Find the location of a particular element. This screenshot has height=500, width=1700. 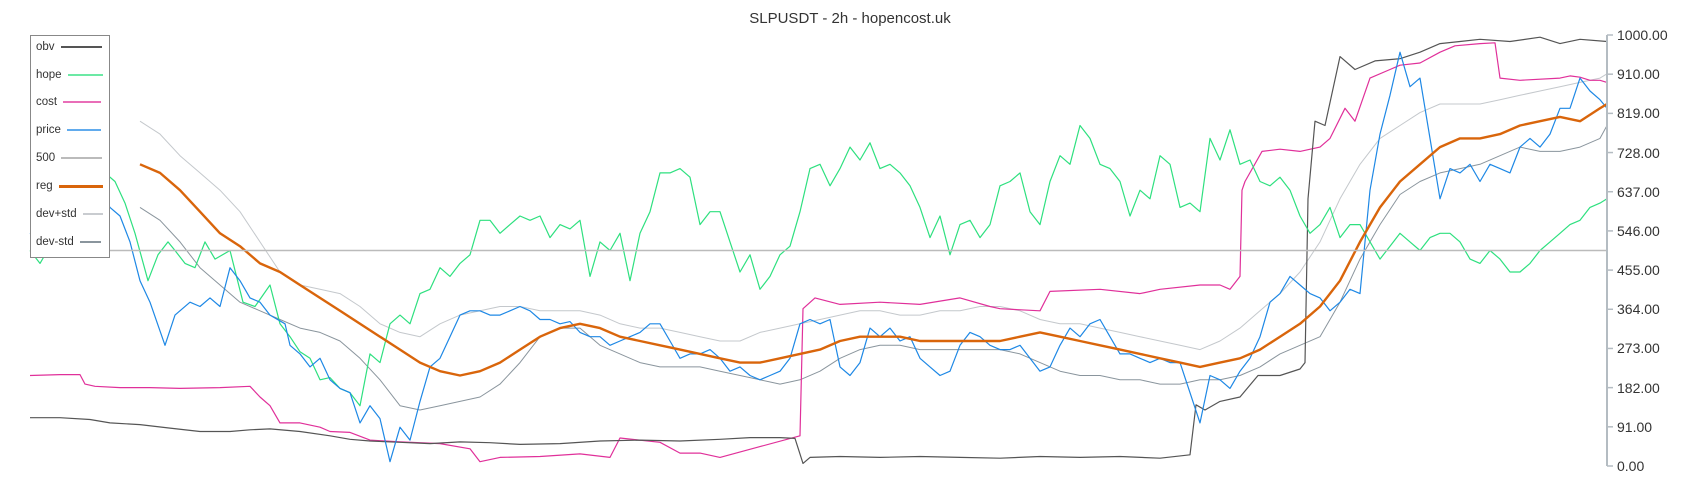

y-tick-label: 0.00 is located at coordinates (1631, 466).